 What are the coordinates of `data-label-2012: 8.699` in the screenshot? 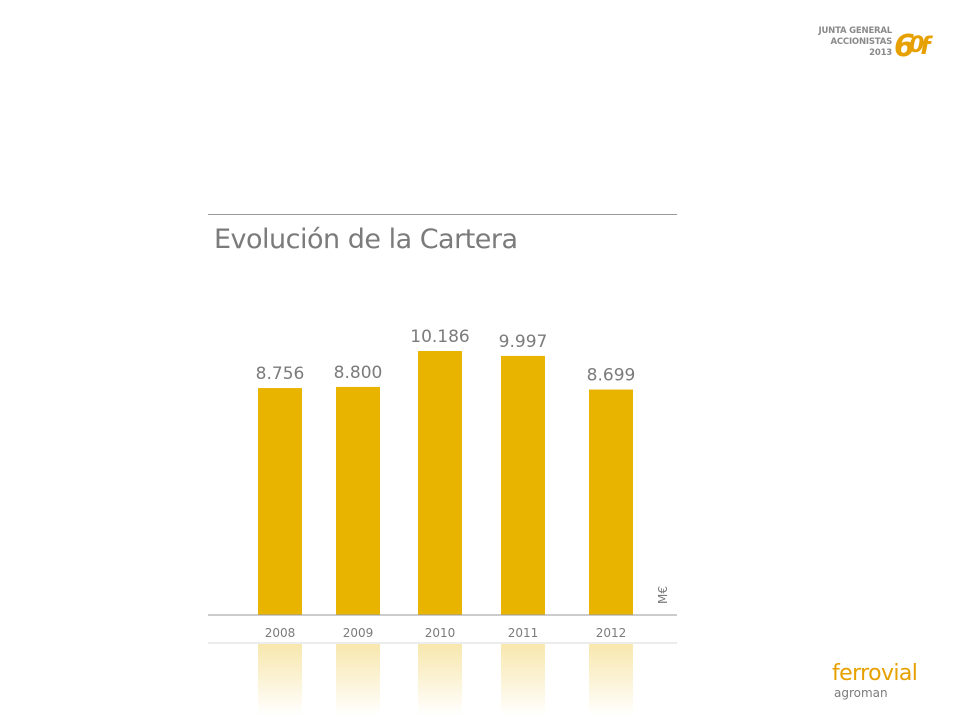 It's located at (611, 376).